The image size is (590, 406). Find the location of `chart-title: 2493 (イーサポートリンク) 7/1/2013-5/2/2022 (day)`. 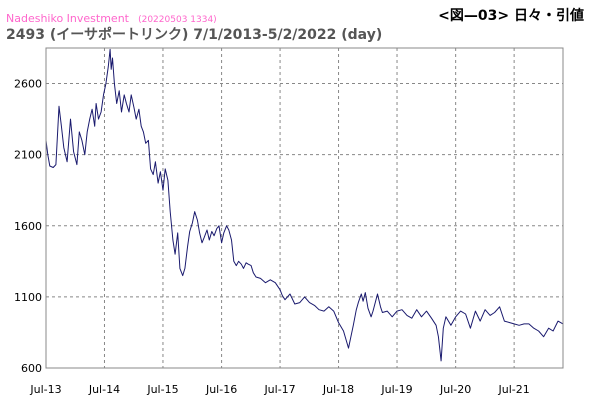

chart-title: 2493 (イーサポートリンク) 7/1/2013-5/2/2022 (day) is located at coordinates (194, 35).